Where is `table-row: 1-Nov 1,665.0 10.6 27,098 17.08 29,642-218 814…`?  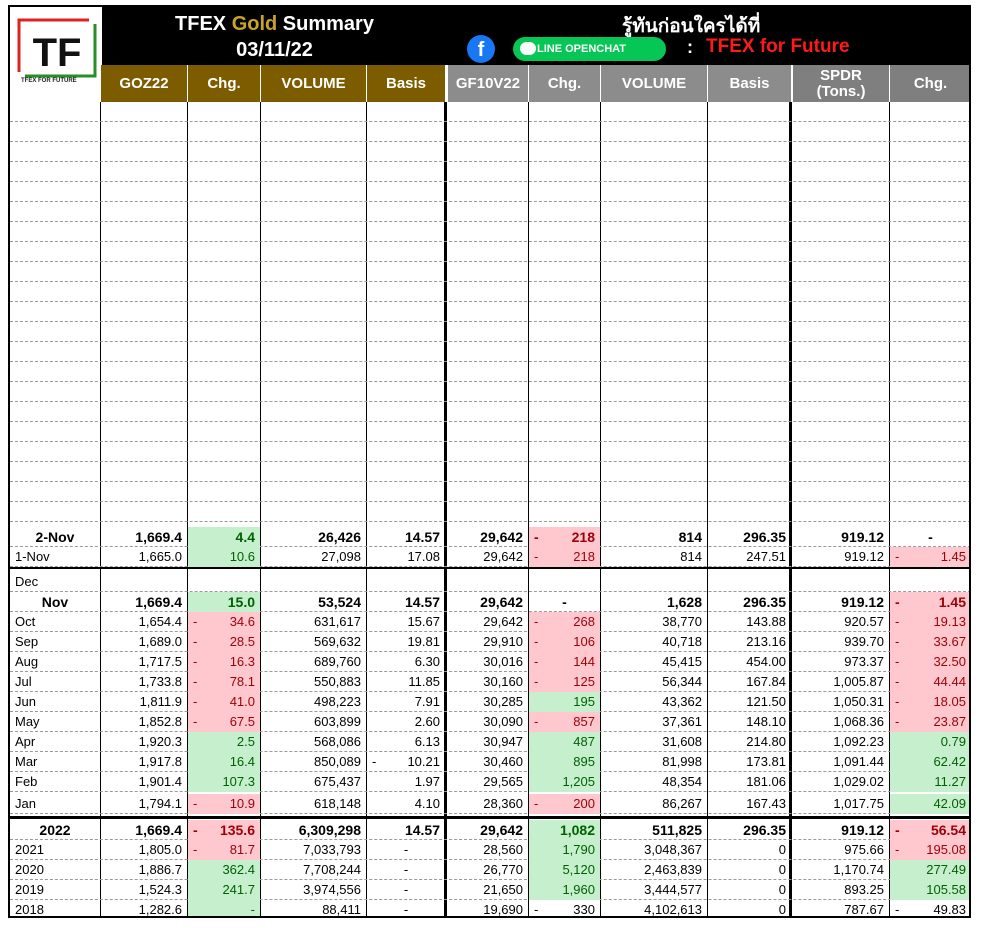 table-row: 1-Nov 1,665.0 10.6 27,098 17.08 29,642-218 814… is located at coordinates (489, 557).